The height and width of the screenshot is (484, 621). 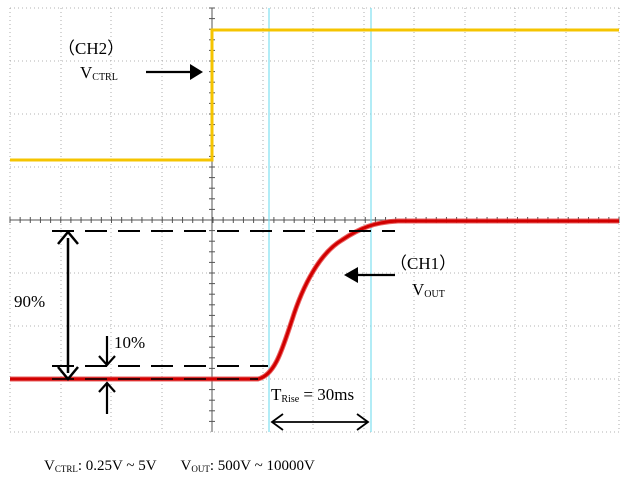 I want to click on footer-ctrl-sub: CTRL, so click(x=66, y=469).